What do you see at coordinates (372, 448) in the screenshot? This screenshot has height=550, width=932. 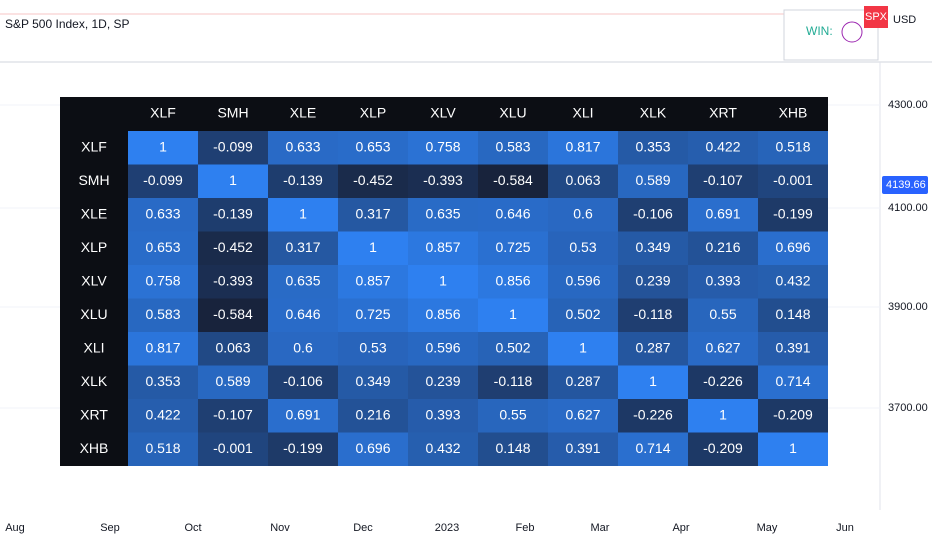 I see `cell-value: 0.696` at bounding box center [372, 448].